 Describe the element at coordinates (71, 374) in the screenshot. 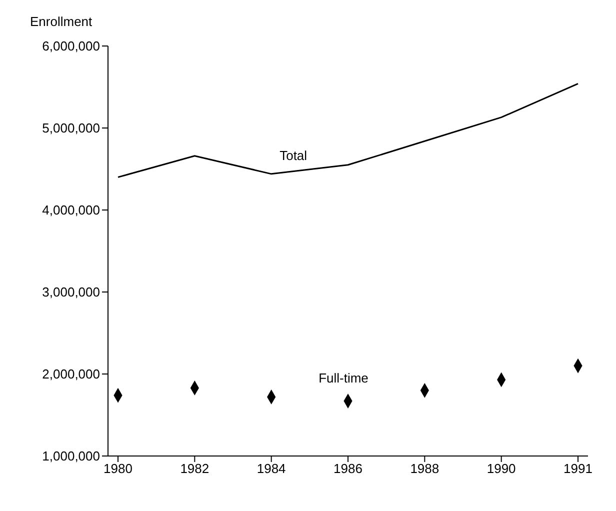

I see `y-tick-label: 2,000,000` at that location.